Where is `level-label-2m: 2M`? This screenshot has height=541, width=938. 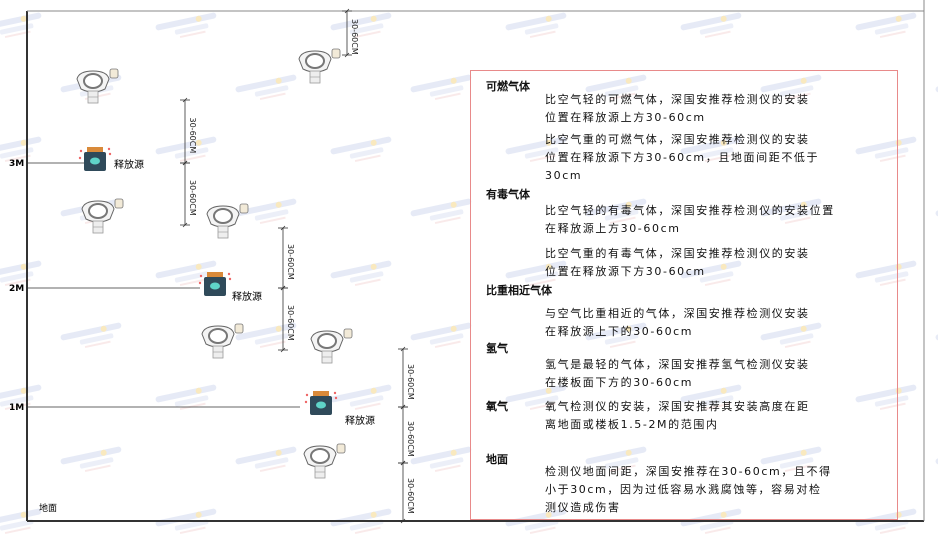
level-label-2m: 2M is located at coordinates (16, 289).